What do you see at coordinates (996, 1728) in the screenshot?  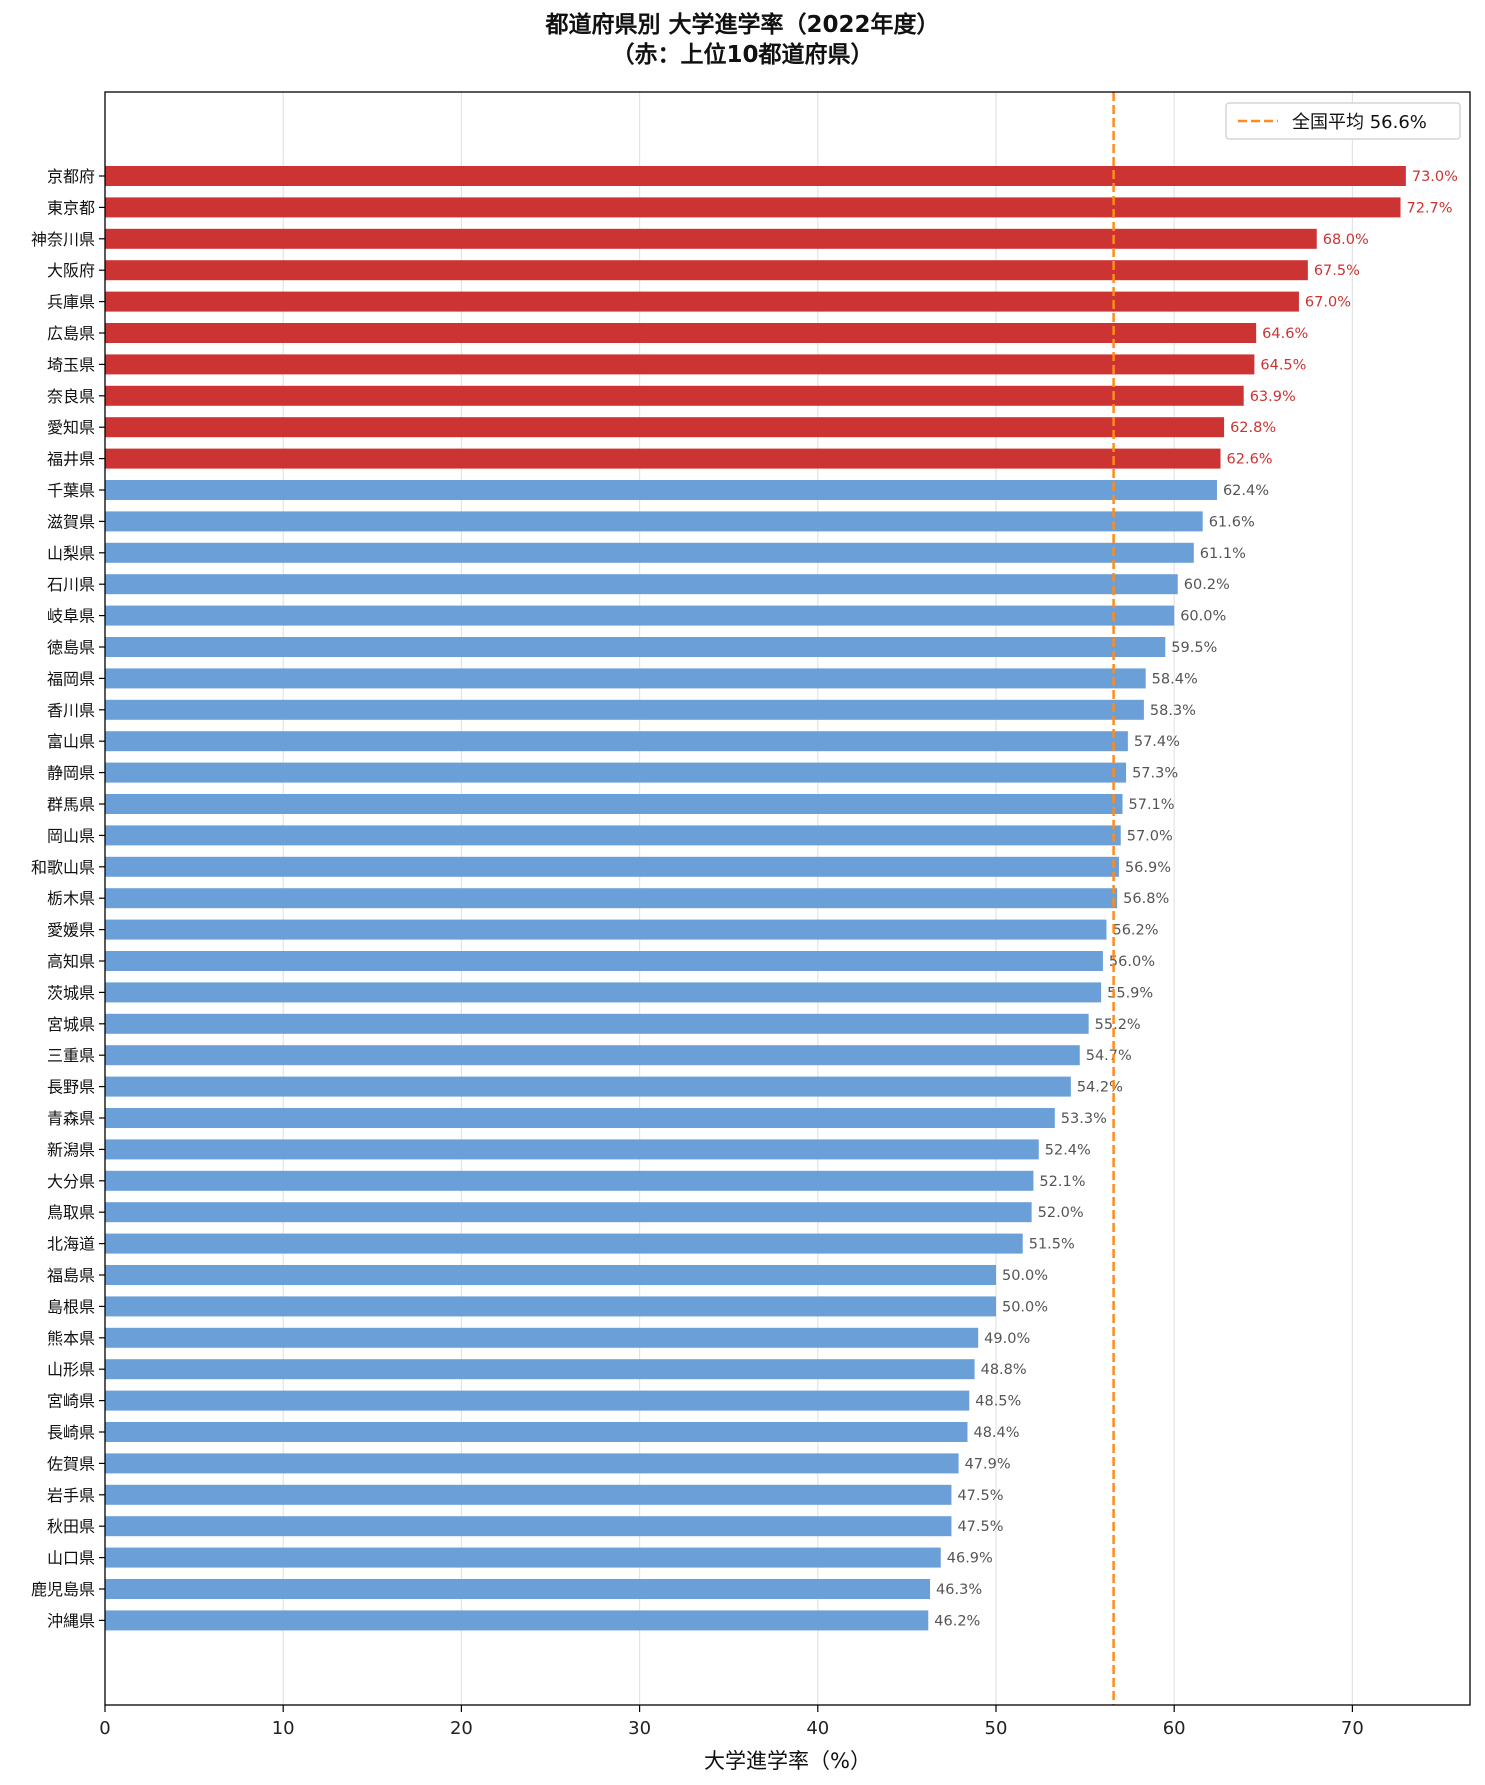 I see `x-tick-label: 50` at bounding box center [996, 1728].